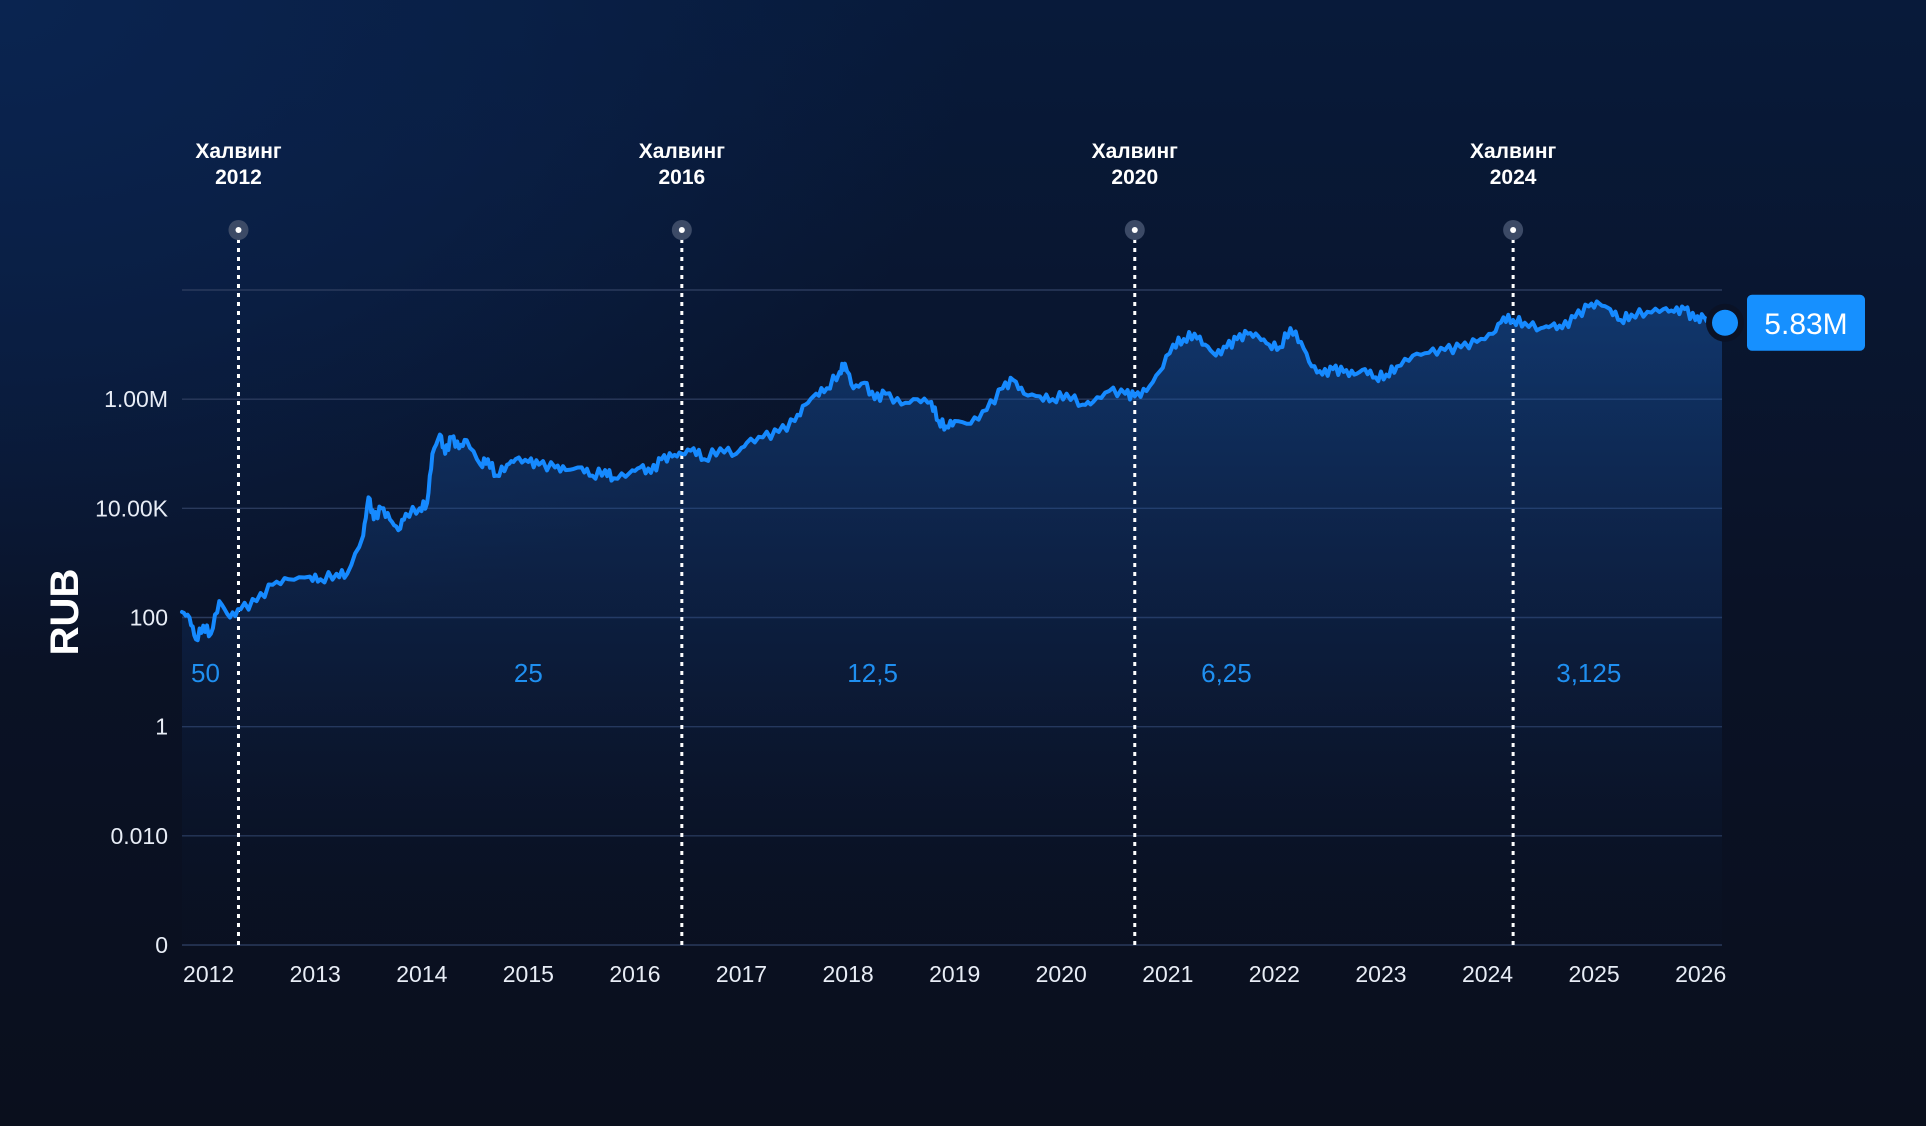  Describe the element at coordinates (1061, 974) in the screenshot. I see `x-tick-label: 2020` at that location.